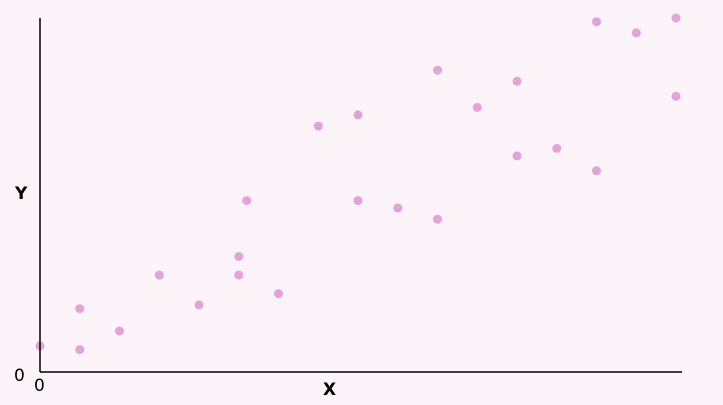 The width and height of the screenshot is (723, 405). What do you see at coordinates (39, 386) in the screenshot?
I see `x-tick-label-0: 0` at bounding box center [39, 386].